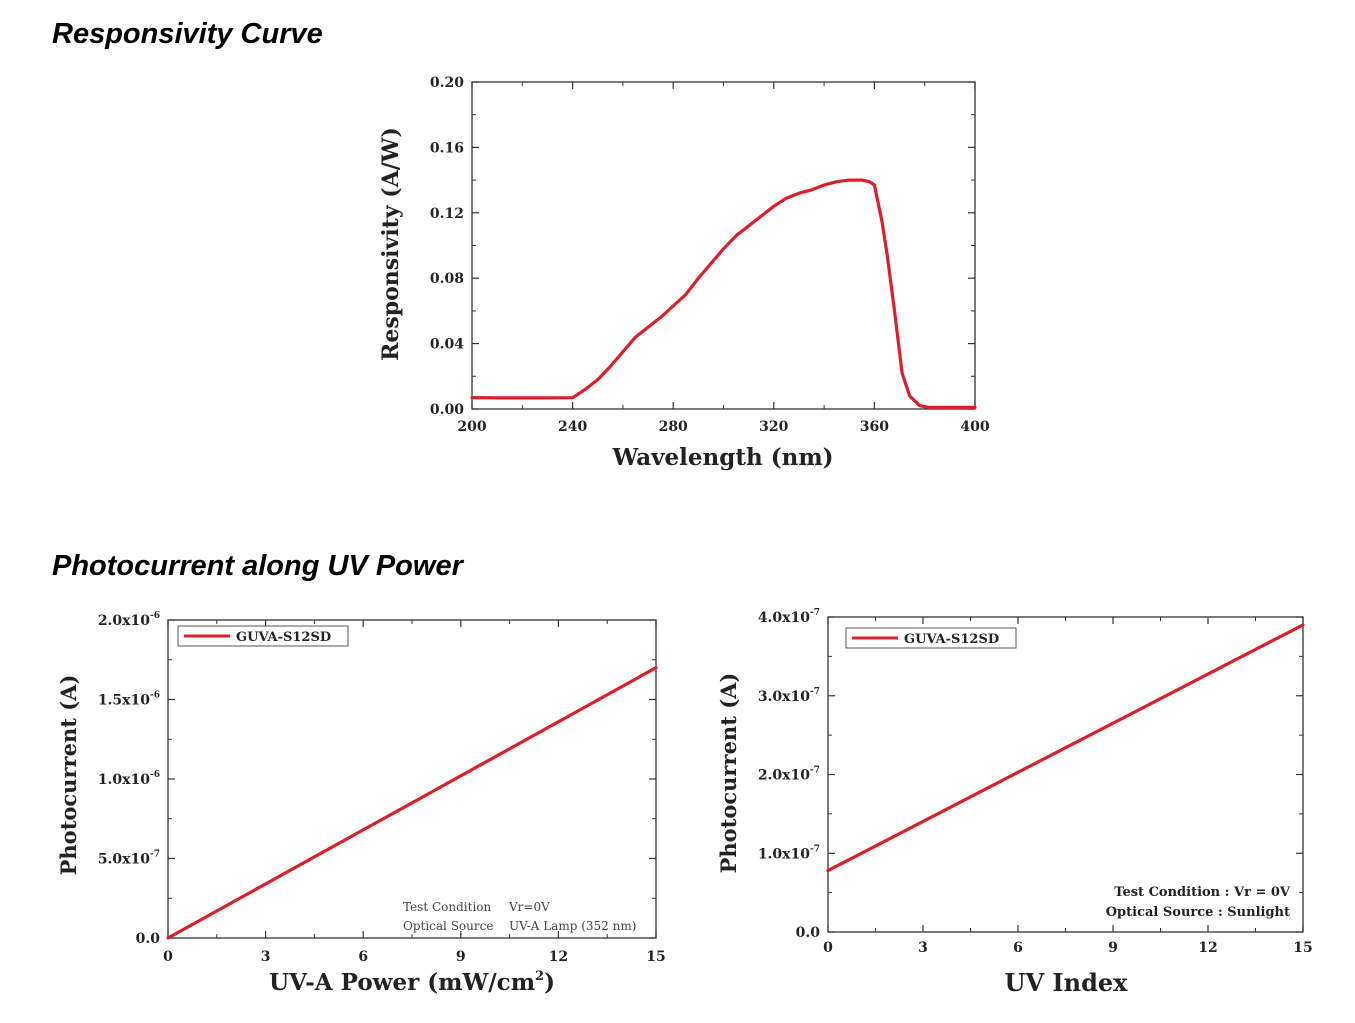 The width and height of the screenshot is (1355, 1023). What do you see at coordinates (789, 853) in the screenshot?
I see `index-y-tick-label: 1.0x10⁻⁷` at bounding box center [789, 853].